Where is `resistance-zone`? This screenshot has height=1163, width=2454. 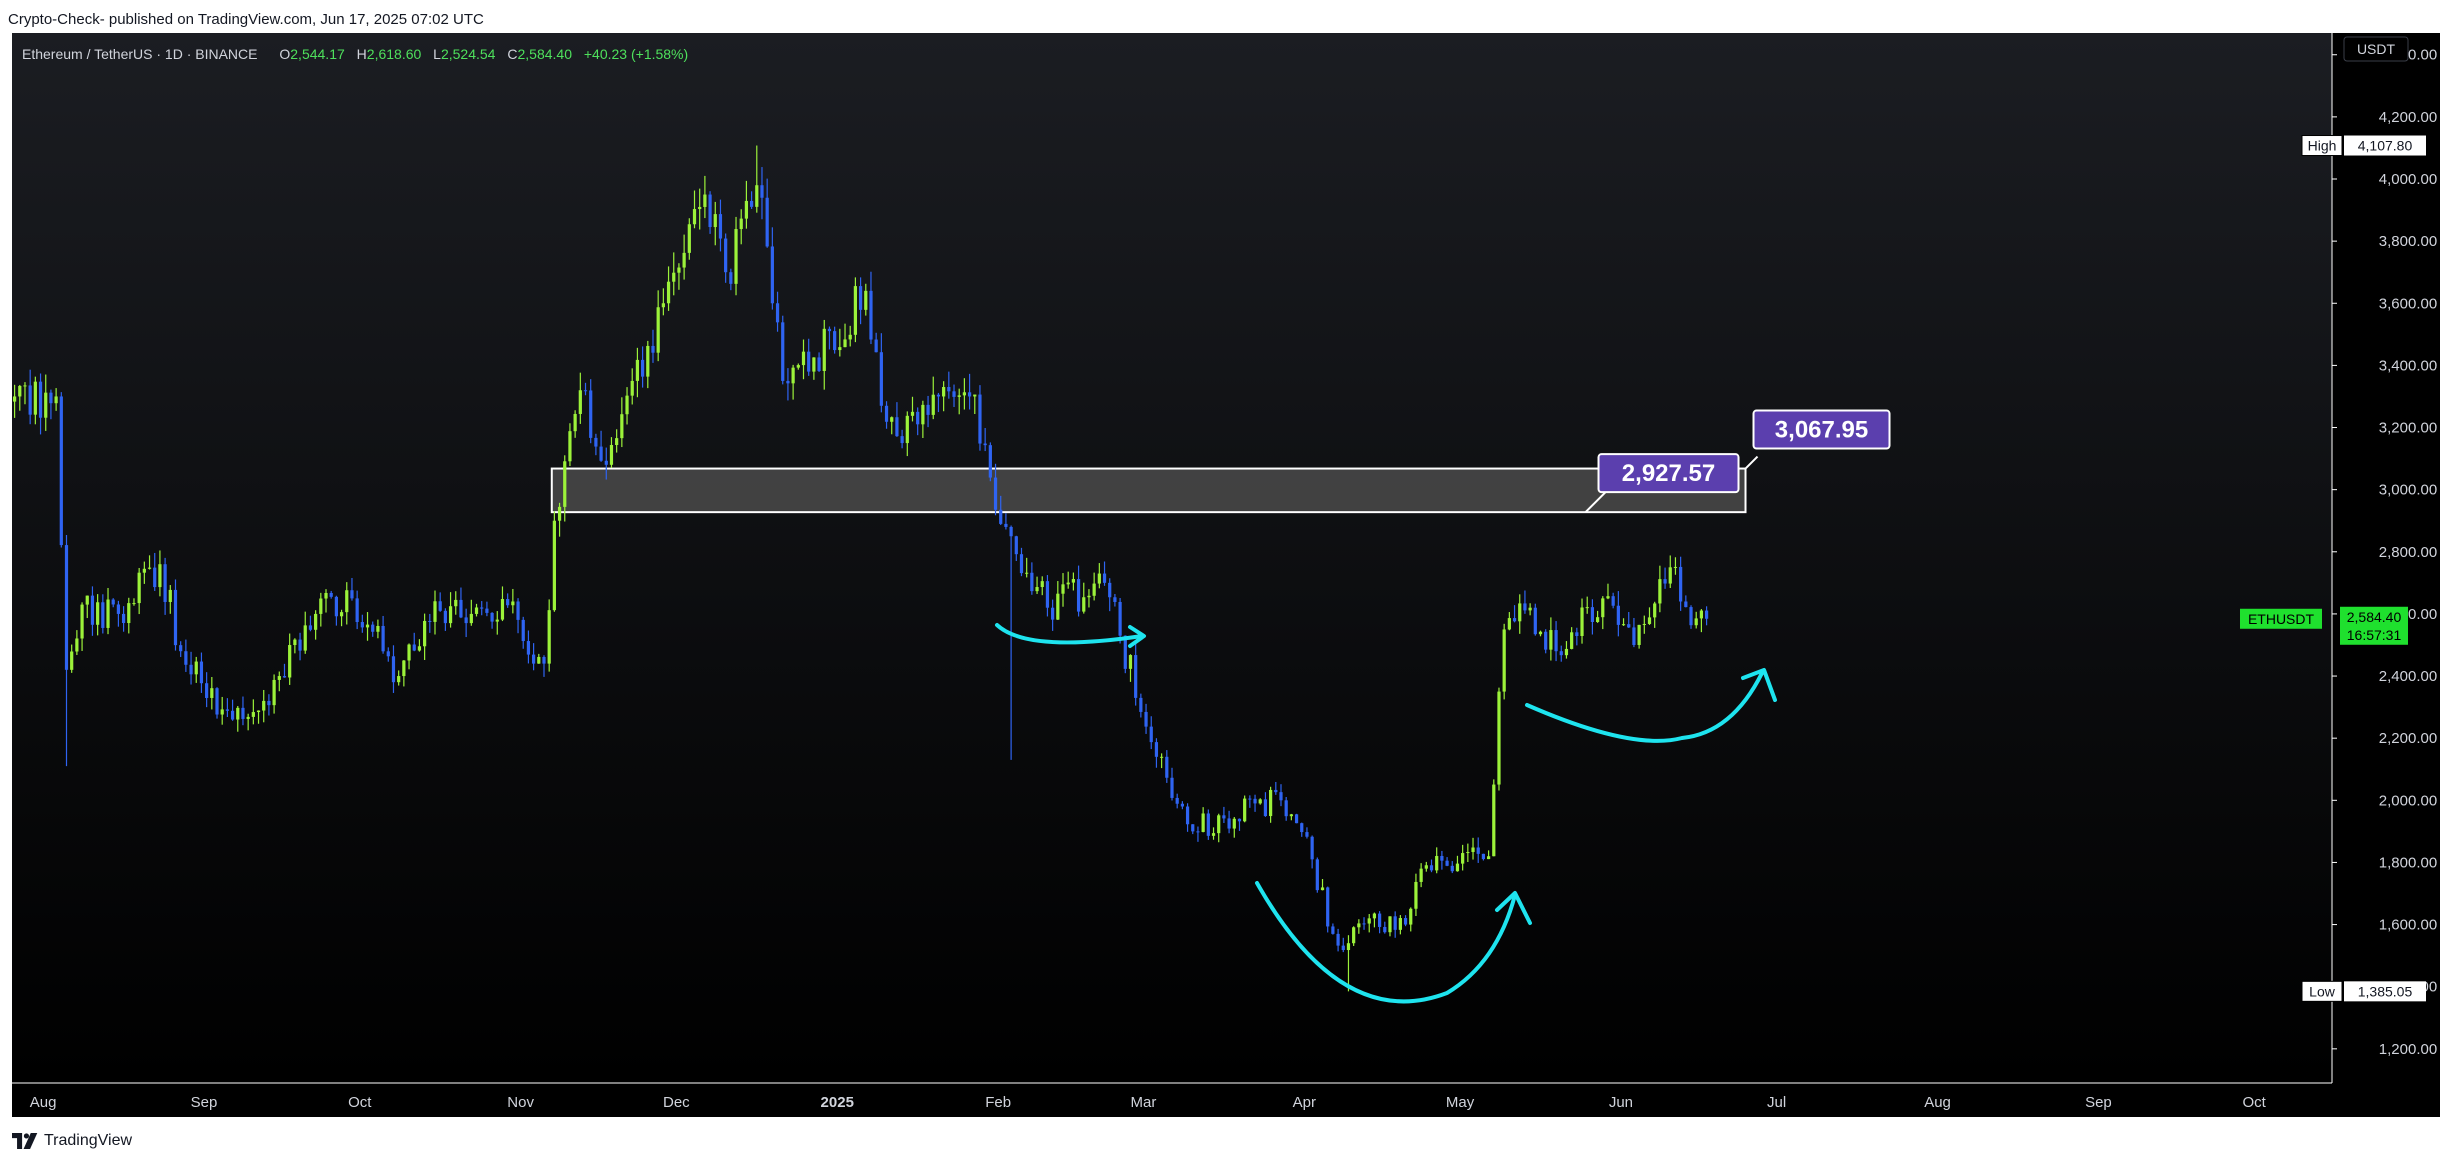
resistance-zone is located at coordinates (1148, 490).